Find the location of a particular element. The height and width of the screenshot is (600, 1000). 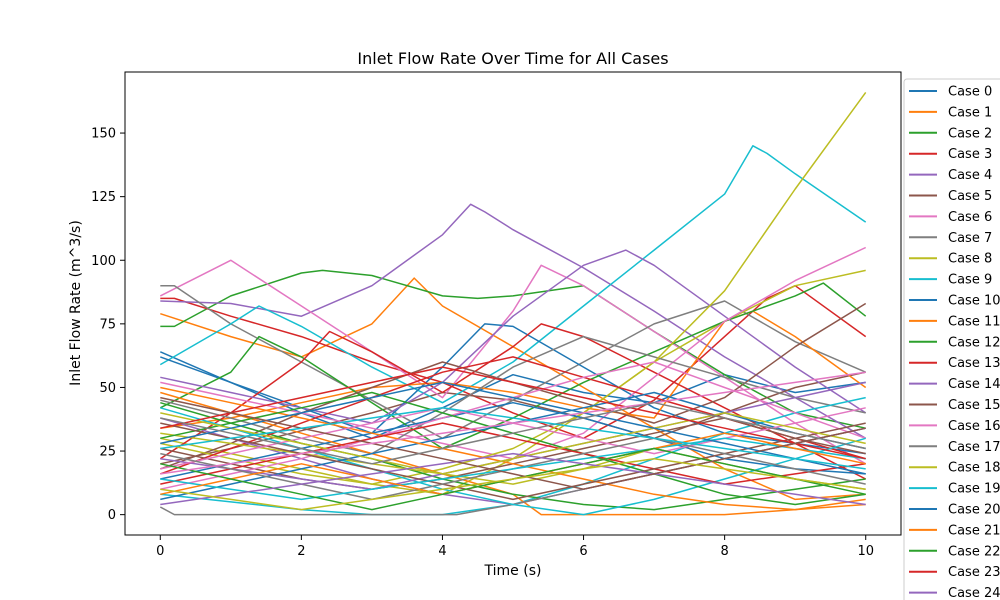

legend-label-21: Case 21 is located at coordinates (974, 530).